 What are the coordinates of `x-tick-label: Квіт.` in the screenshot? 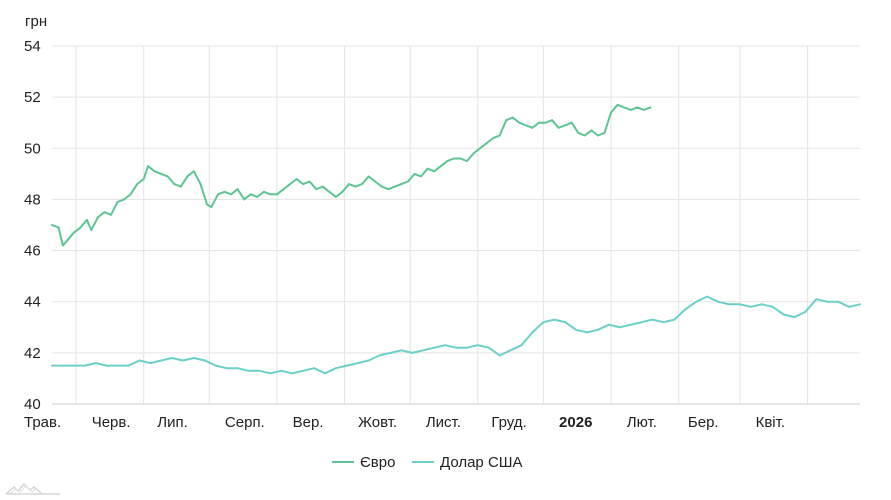 It's located at (770, 422).